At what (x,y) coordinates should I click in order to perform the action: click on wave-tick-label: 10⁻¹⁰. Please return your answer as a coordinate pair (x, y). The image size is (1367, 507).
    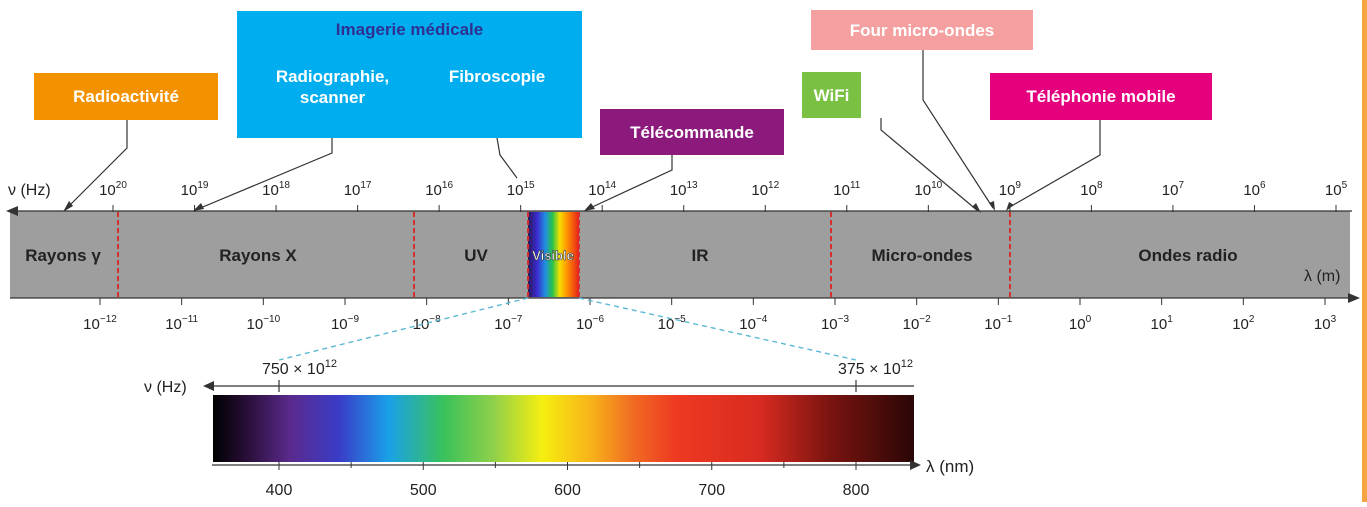
    Looking at the image, I should click on (264, 323).